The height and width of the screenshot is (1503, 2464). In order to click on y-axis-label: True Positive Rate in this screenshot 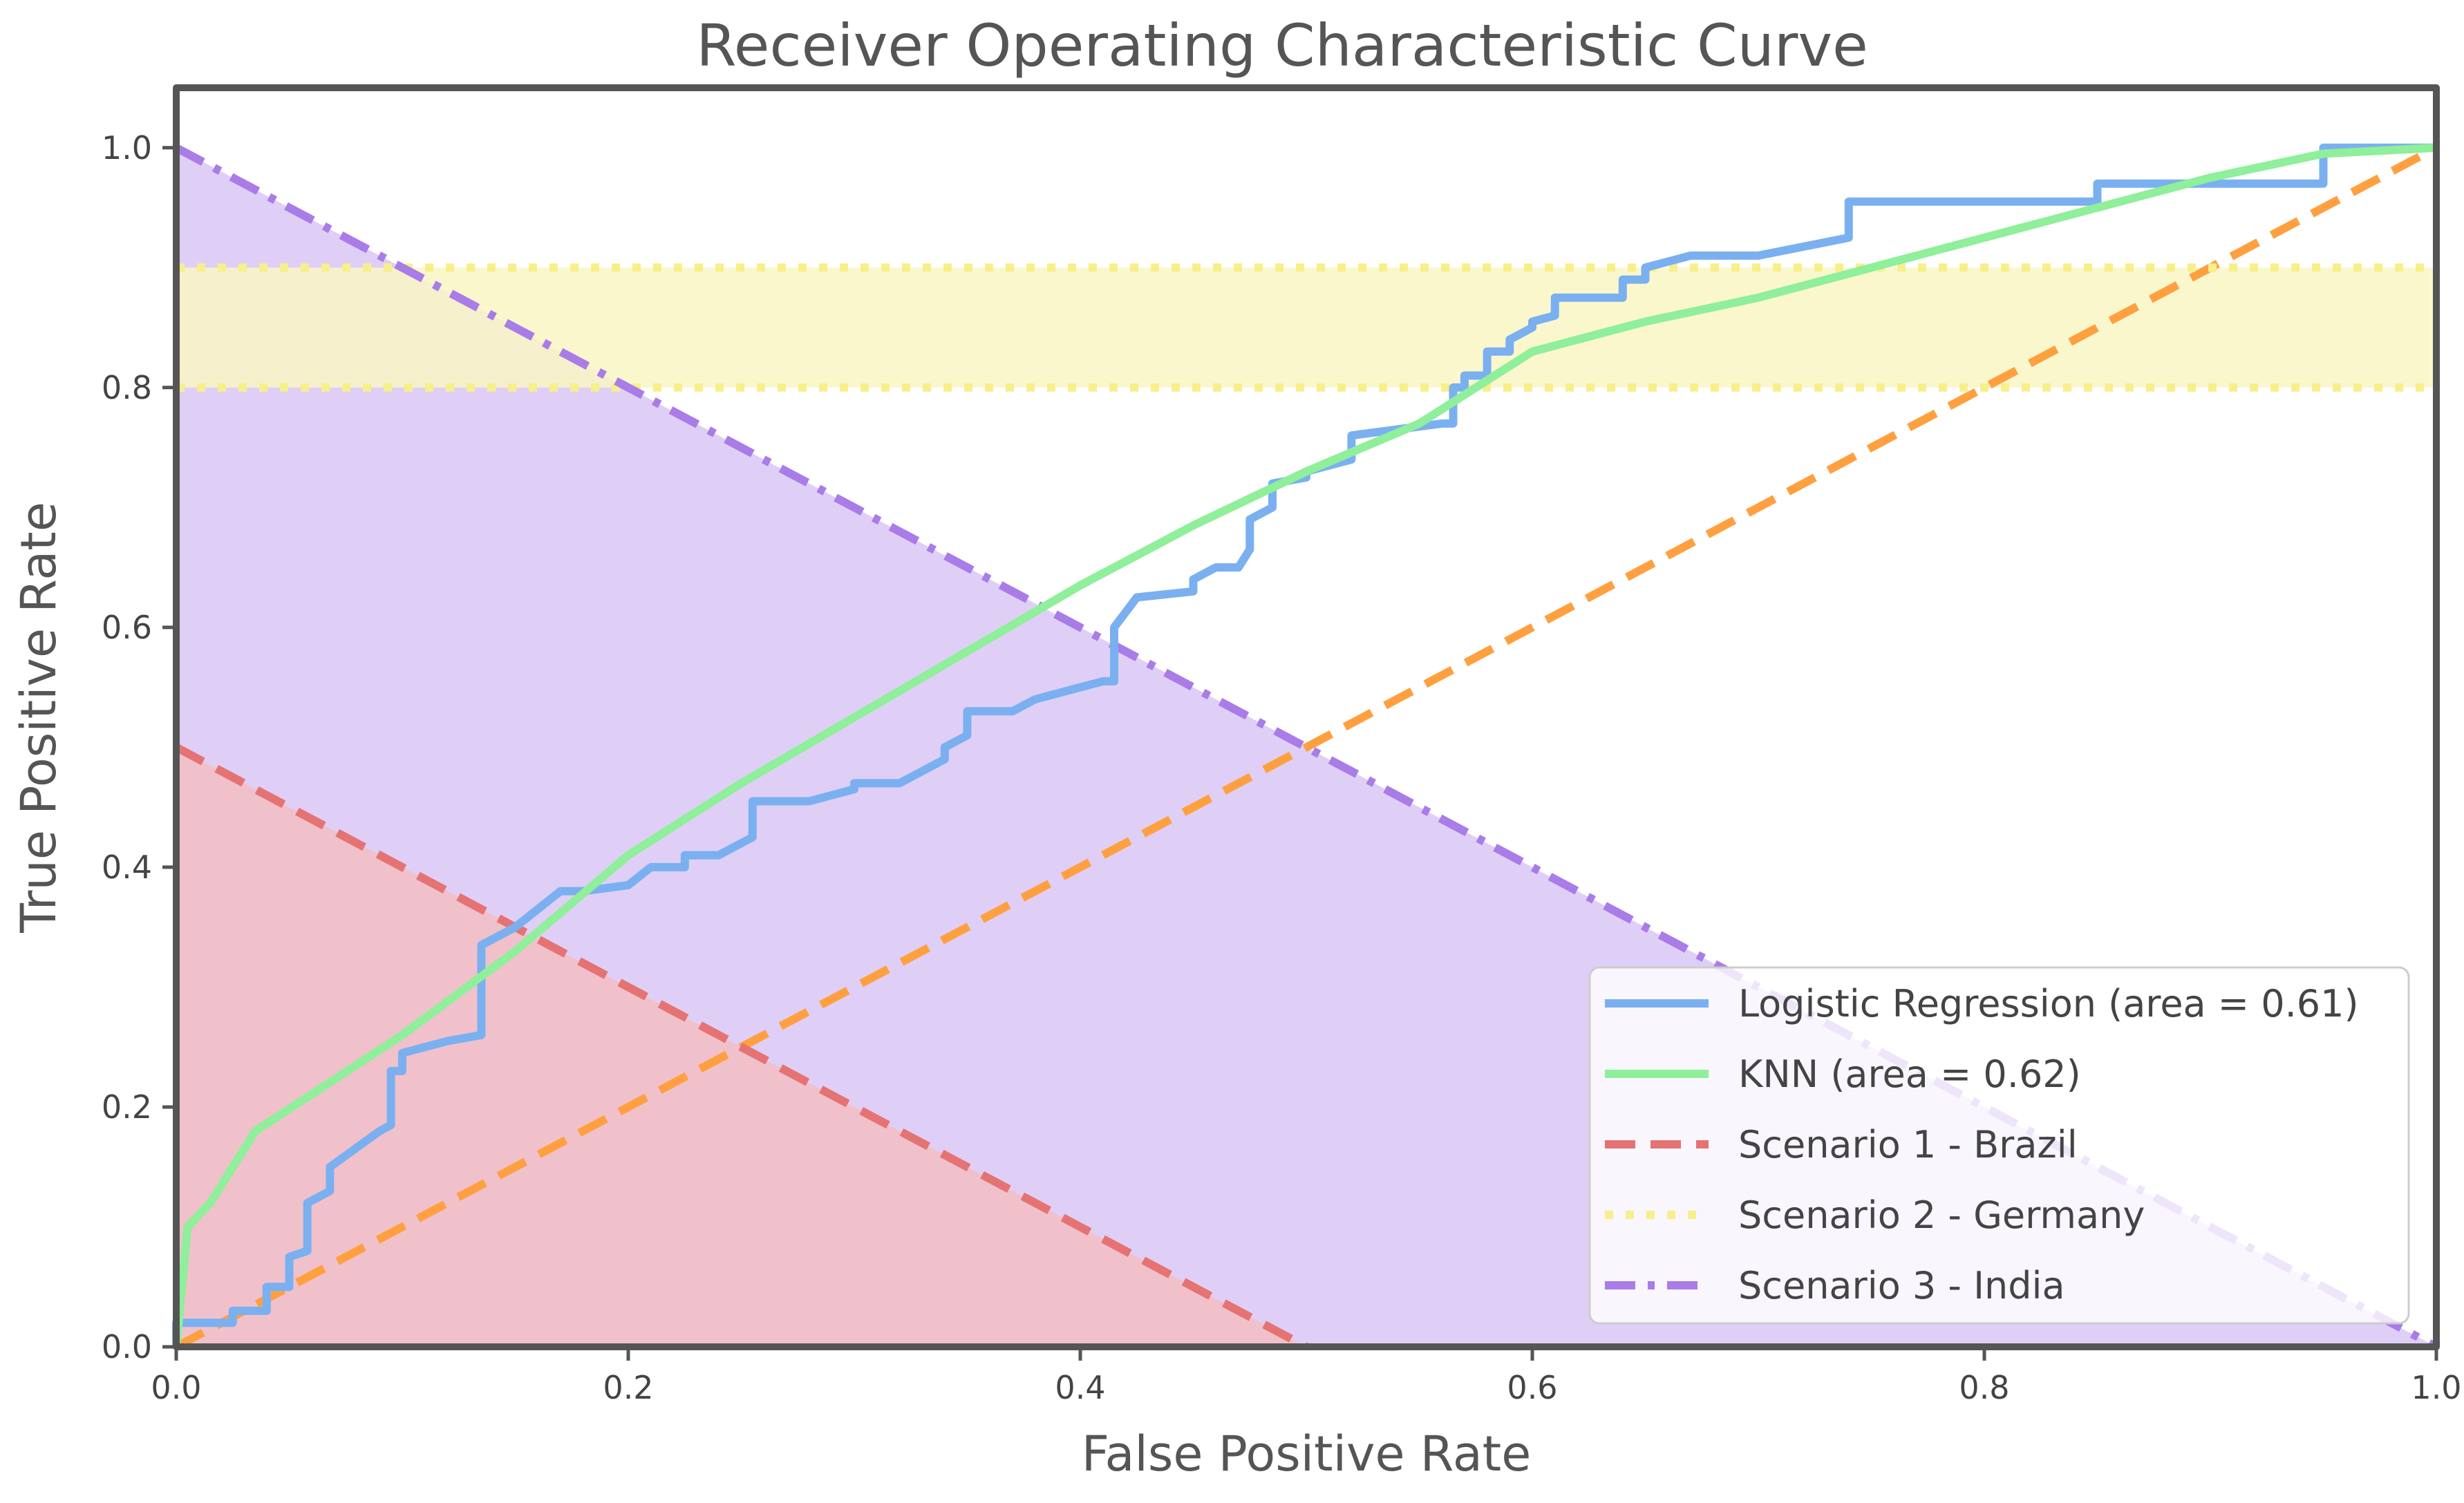, I will do `click(38, 718)`.